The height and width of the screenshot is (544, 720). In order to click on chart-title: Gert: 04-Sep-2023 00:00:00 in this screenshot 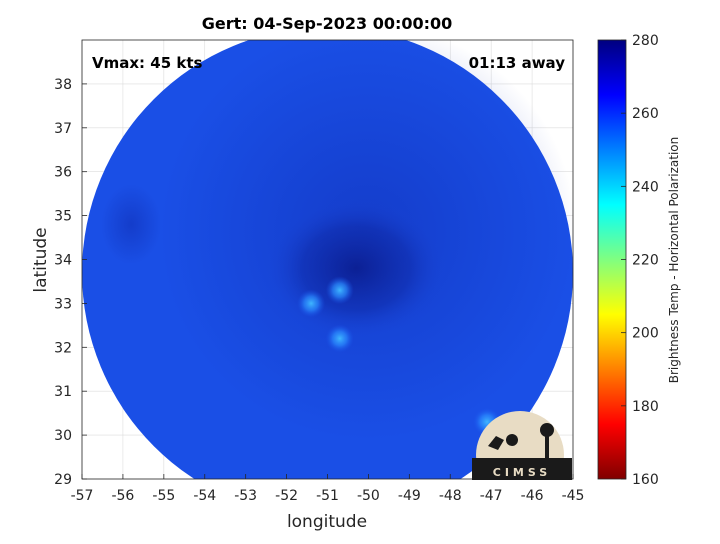, I will do `click(327, 23)`.